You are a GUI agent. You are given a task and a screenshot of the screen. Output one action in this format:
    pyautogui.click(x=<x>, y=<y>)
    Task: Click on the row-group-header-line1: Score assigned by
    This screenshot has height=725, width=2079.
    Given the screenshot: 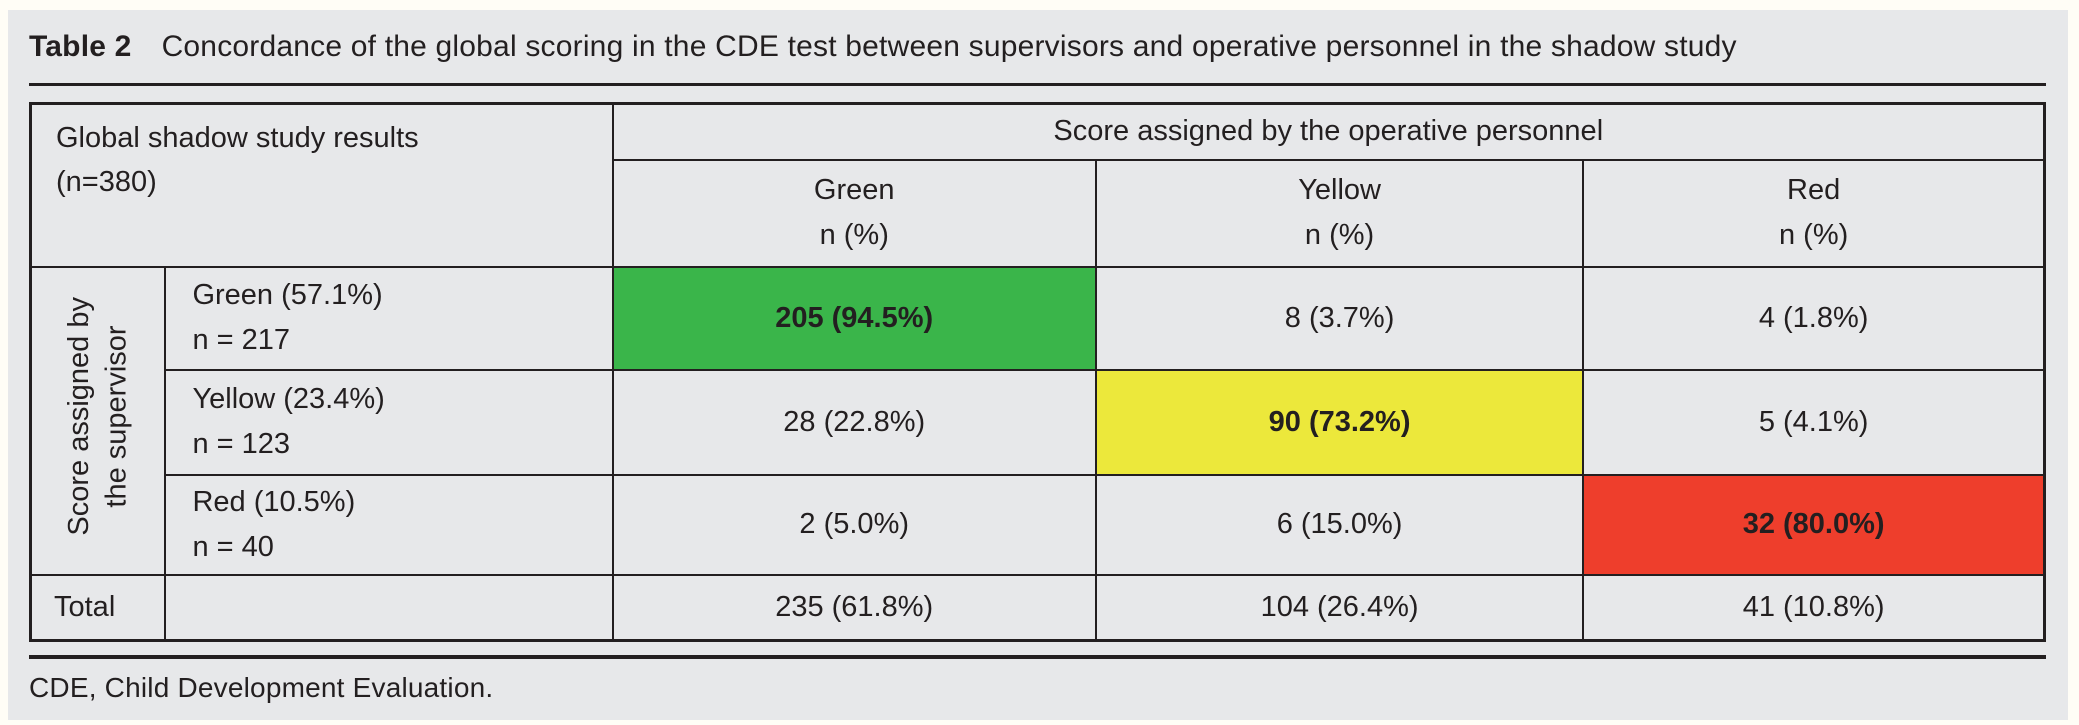 What is the action you would take?
    pyautogui.click(x=78, y=416)
    